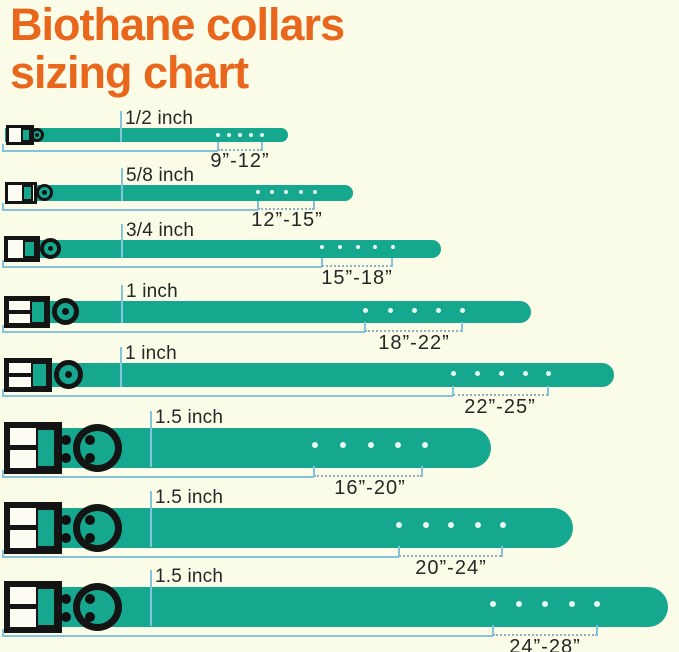 The width and height of the screenshot is (679, 652). What do you see at coordinates (370, 488) in the screenshot?
I see `size-range-label: 16”-20”` at bounding box center [370, 488].